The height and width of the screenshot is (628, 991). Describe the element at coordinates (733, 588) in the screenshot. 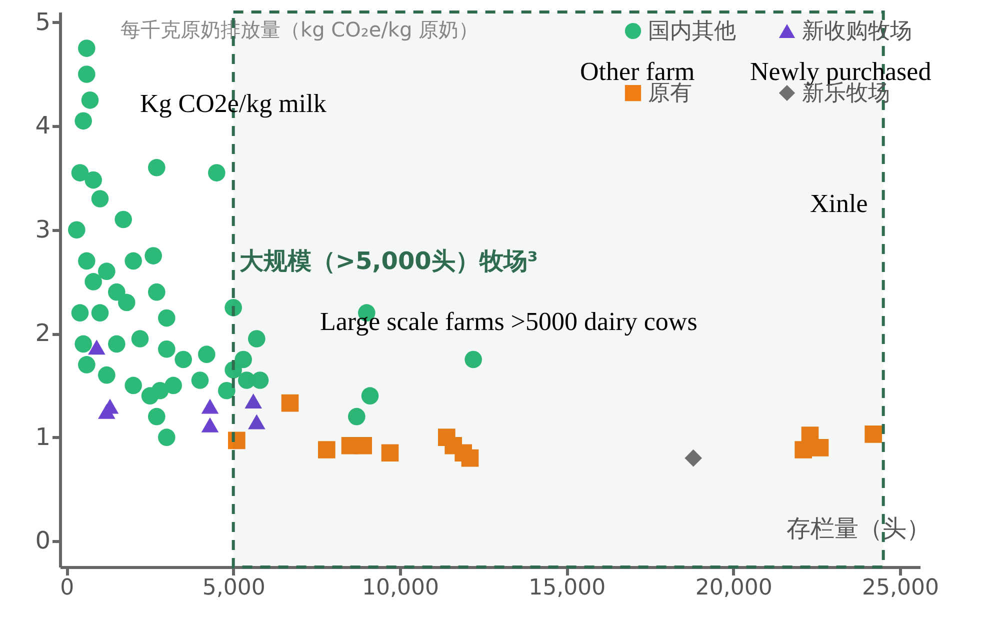

I see `x-tick-label: 20,000` at that location.